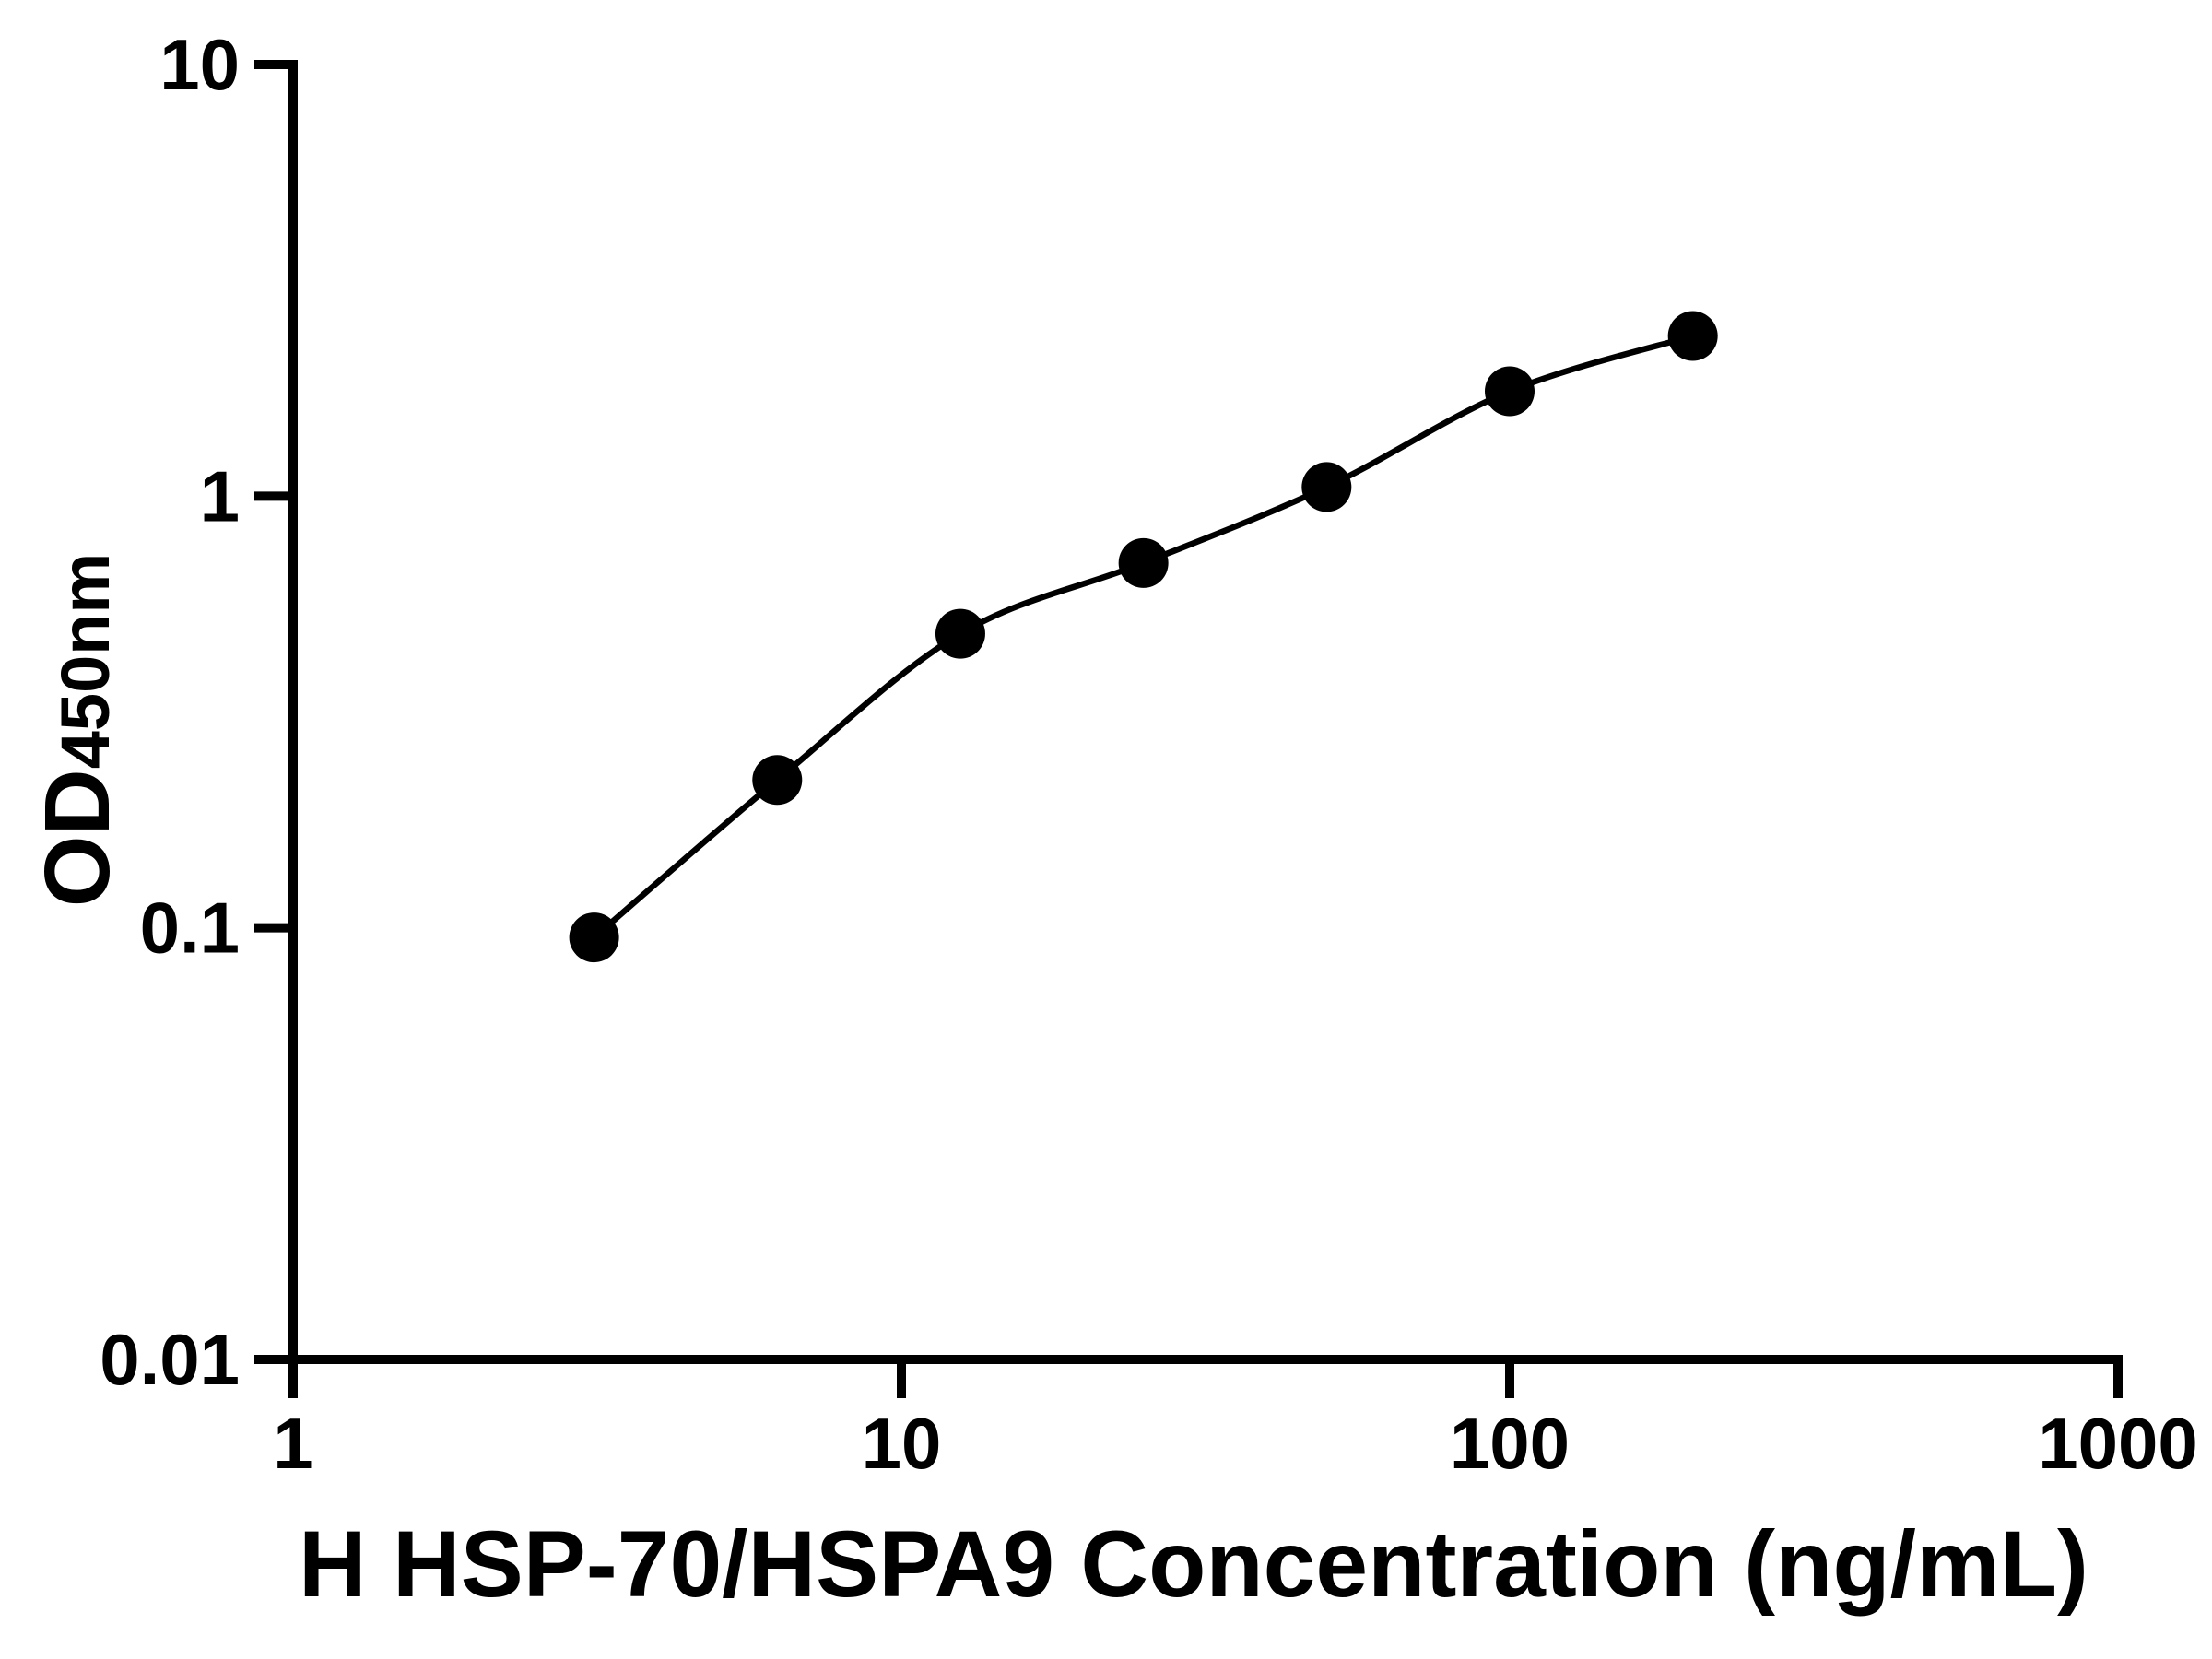 Image resolution: width=2212 pixels, height=1659 pixels. What do you see at coordinates (1510, 1443) in the screenshot?
I see `x-tick-label: 100` at bounding box center [1510, 1443].